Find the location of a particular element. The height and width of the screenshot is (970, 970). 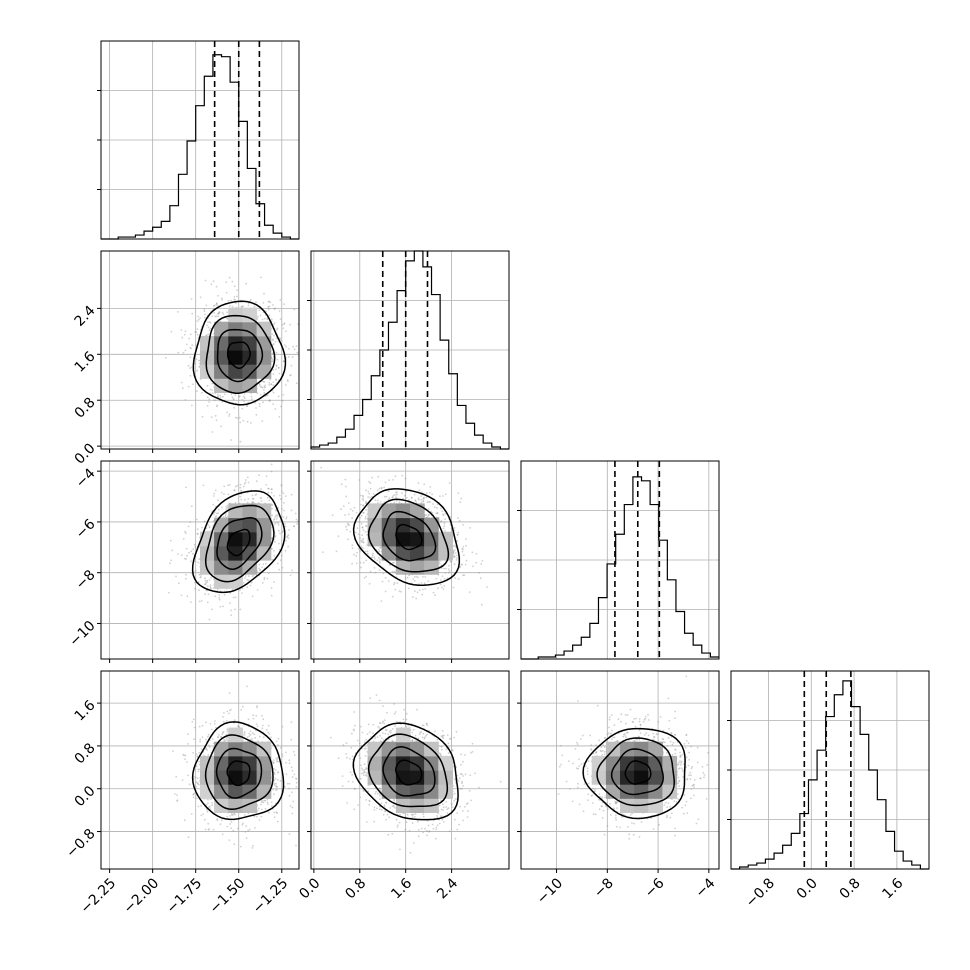

axes-frame is located at coordinates (620, 560).